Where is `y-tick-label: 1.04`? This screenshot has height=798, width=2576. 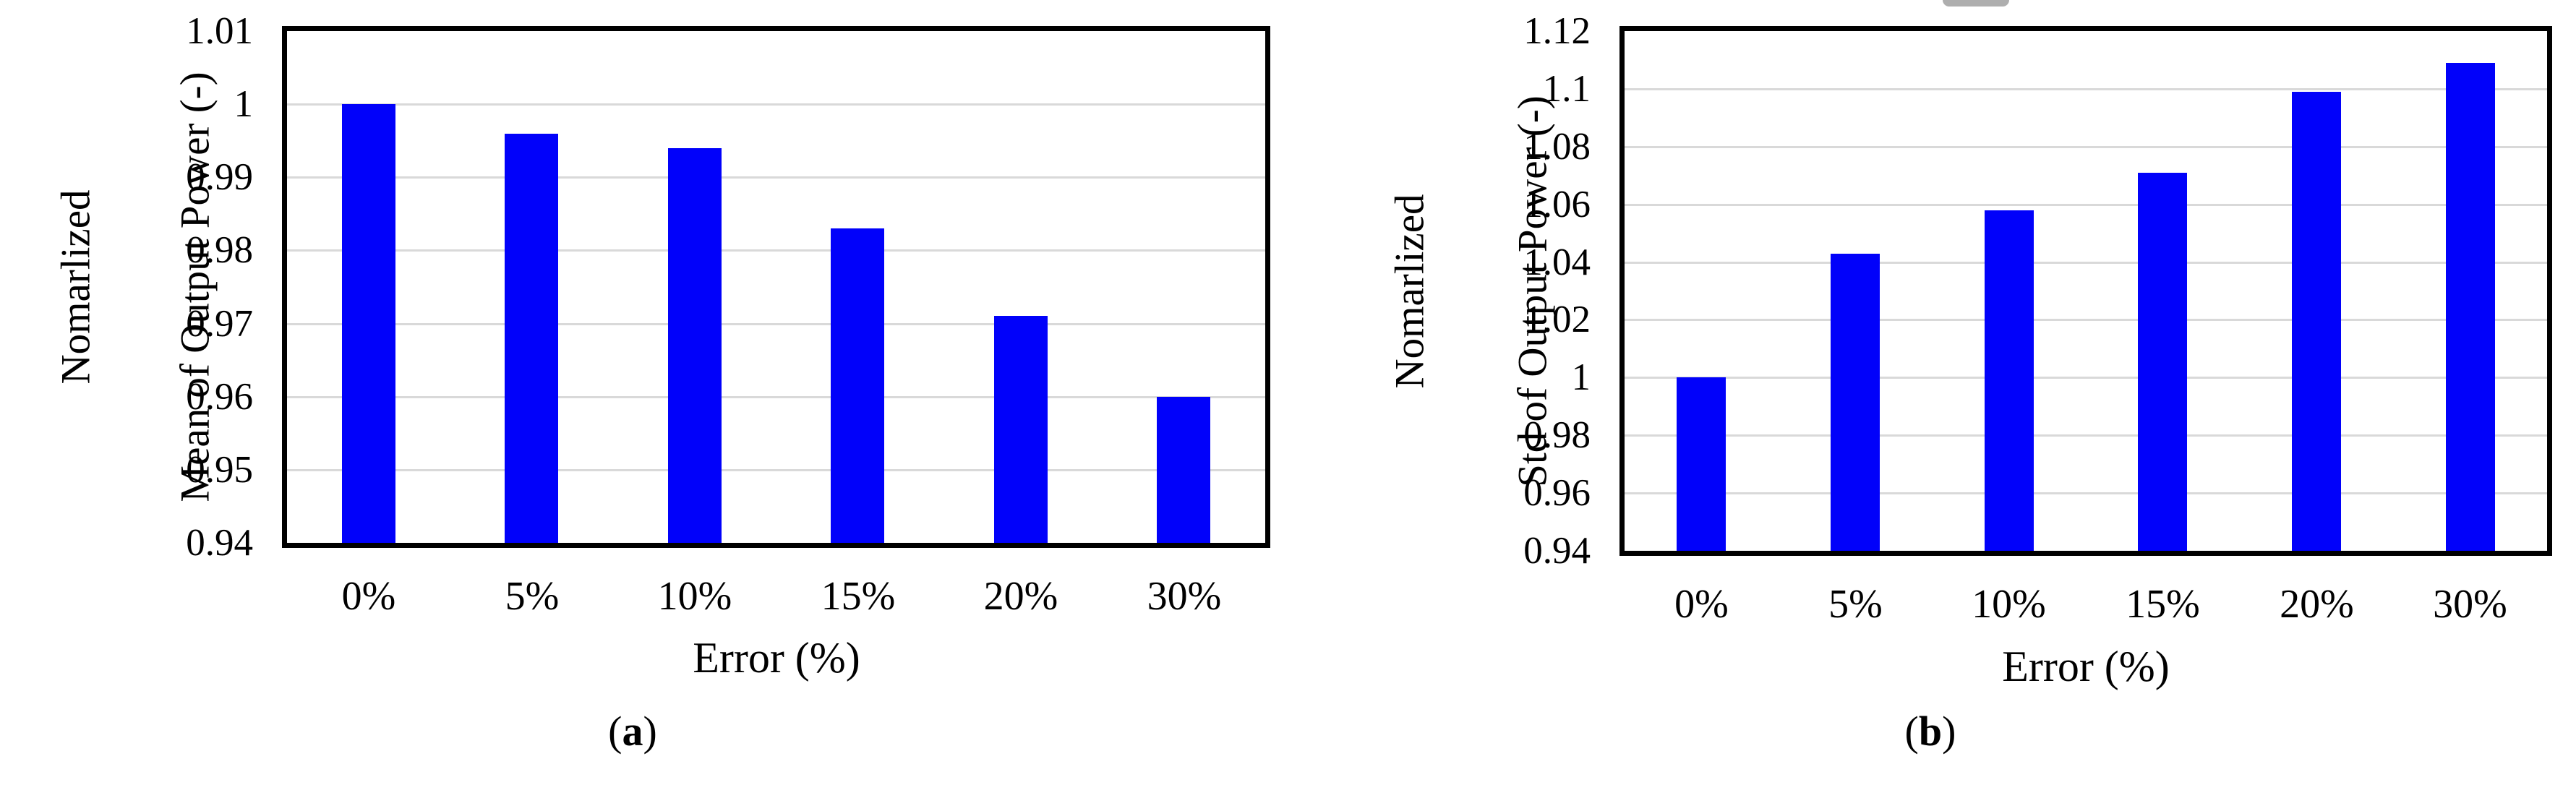
y-tick-label: 1.04 is located at coordinates (1557, 262).